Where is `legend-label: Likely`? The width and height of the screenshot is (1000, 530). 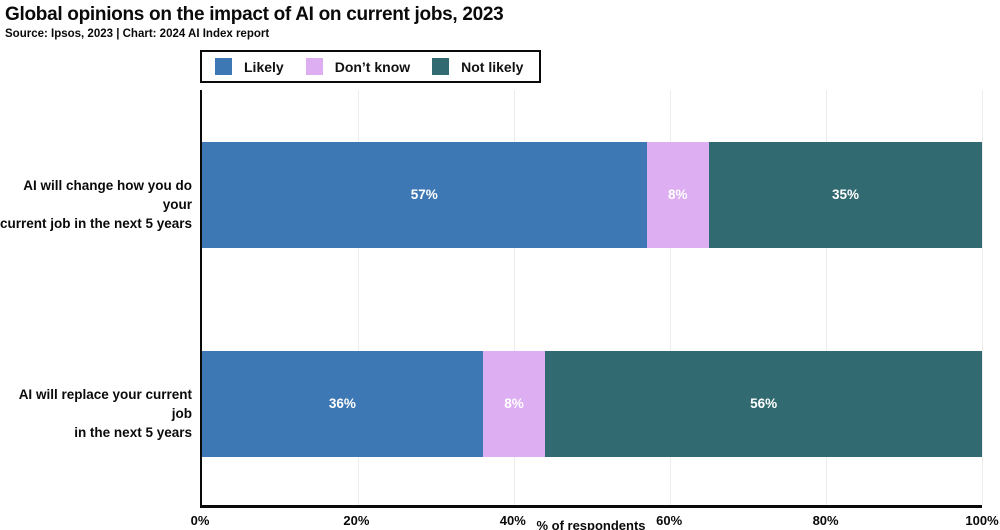 legend-label: Likely is located at coordinates (264, 66).